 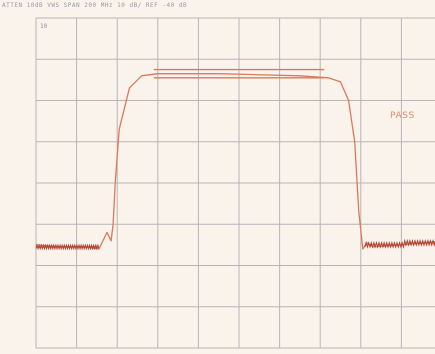 What do you see at coordinates (402, 116) in the screenshot?
I see `pass-annotation: PASS` at bounding box center [402, 116].